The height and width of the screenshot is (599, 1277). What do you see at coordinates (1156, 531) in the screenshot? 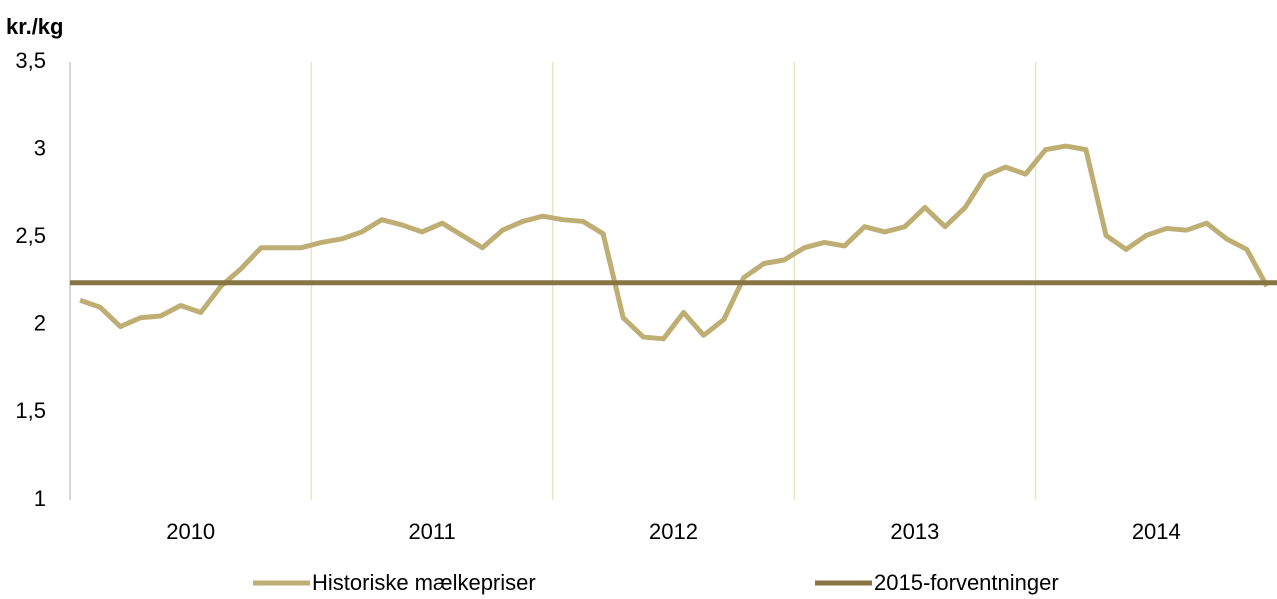
I see `x-group-label: 2014` at bounding box center [1156, 531].